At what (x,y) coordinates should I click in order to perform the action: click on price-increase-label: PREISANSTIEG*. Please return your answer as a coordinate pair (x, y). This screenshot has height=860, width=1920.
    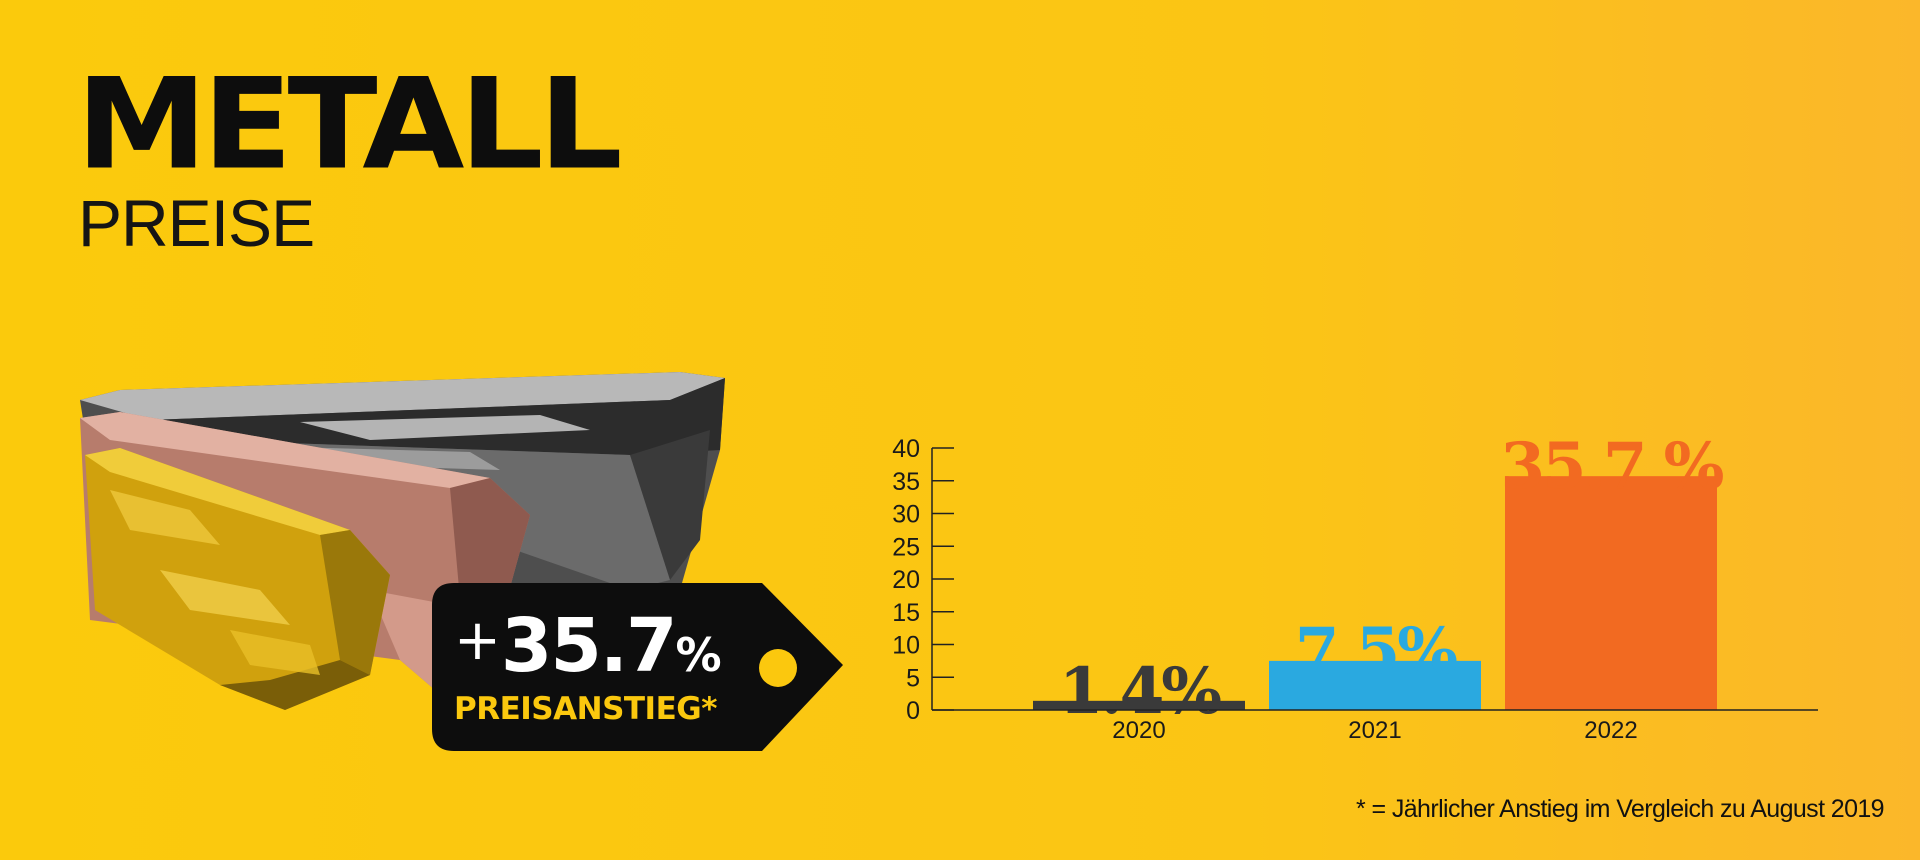
    Looking at the image, I should click on (585, 709).